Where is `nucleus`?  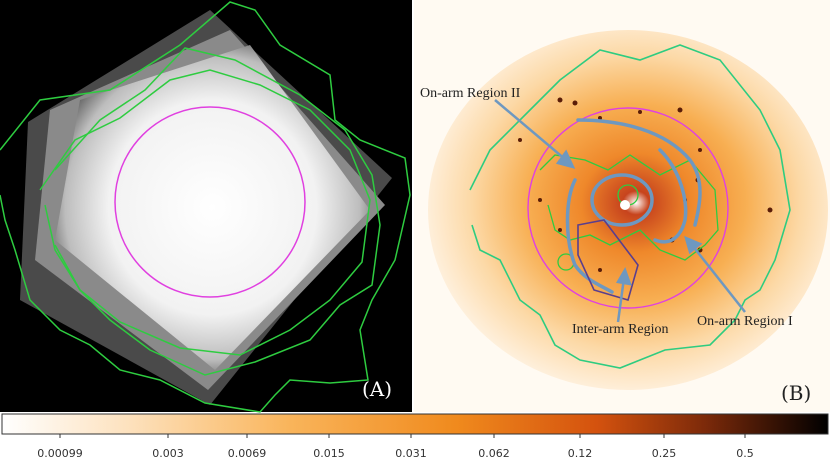 nucleus is located at coordinates (625, 205).